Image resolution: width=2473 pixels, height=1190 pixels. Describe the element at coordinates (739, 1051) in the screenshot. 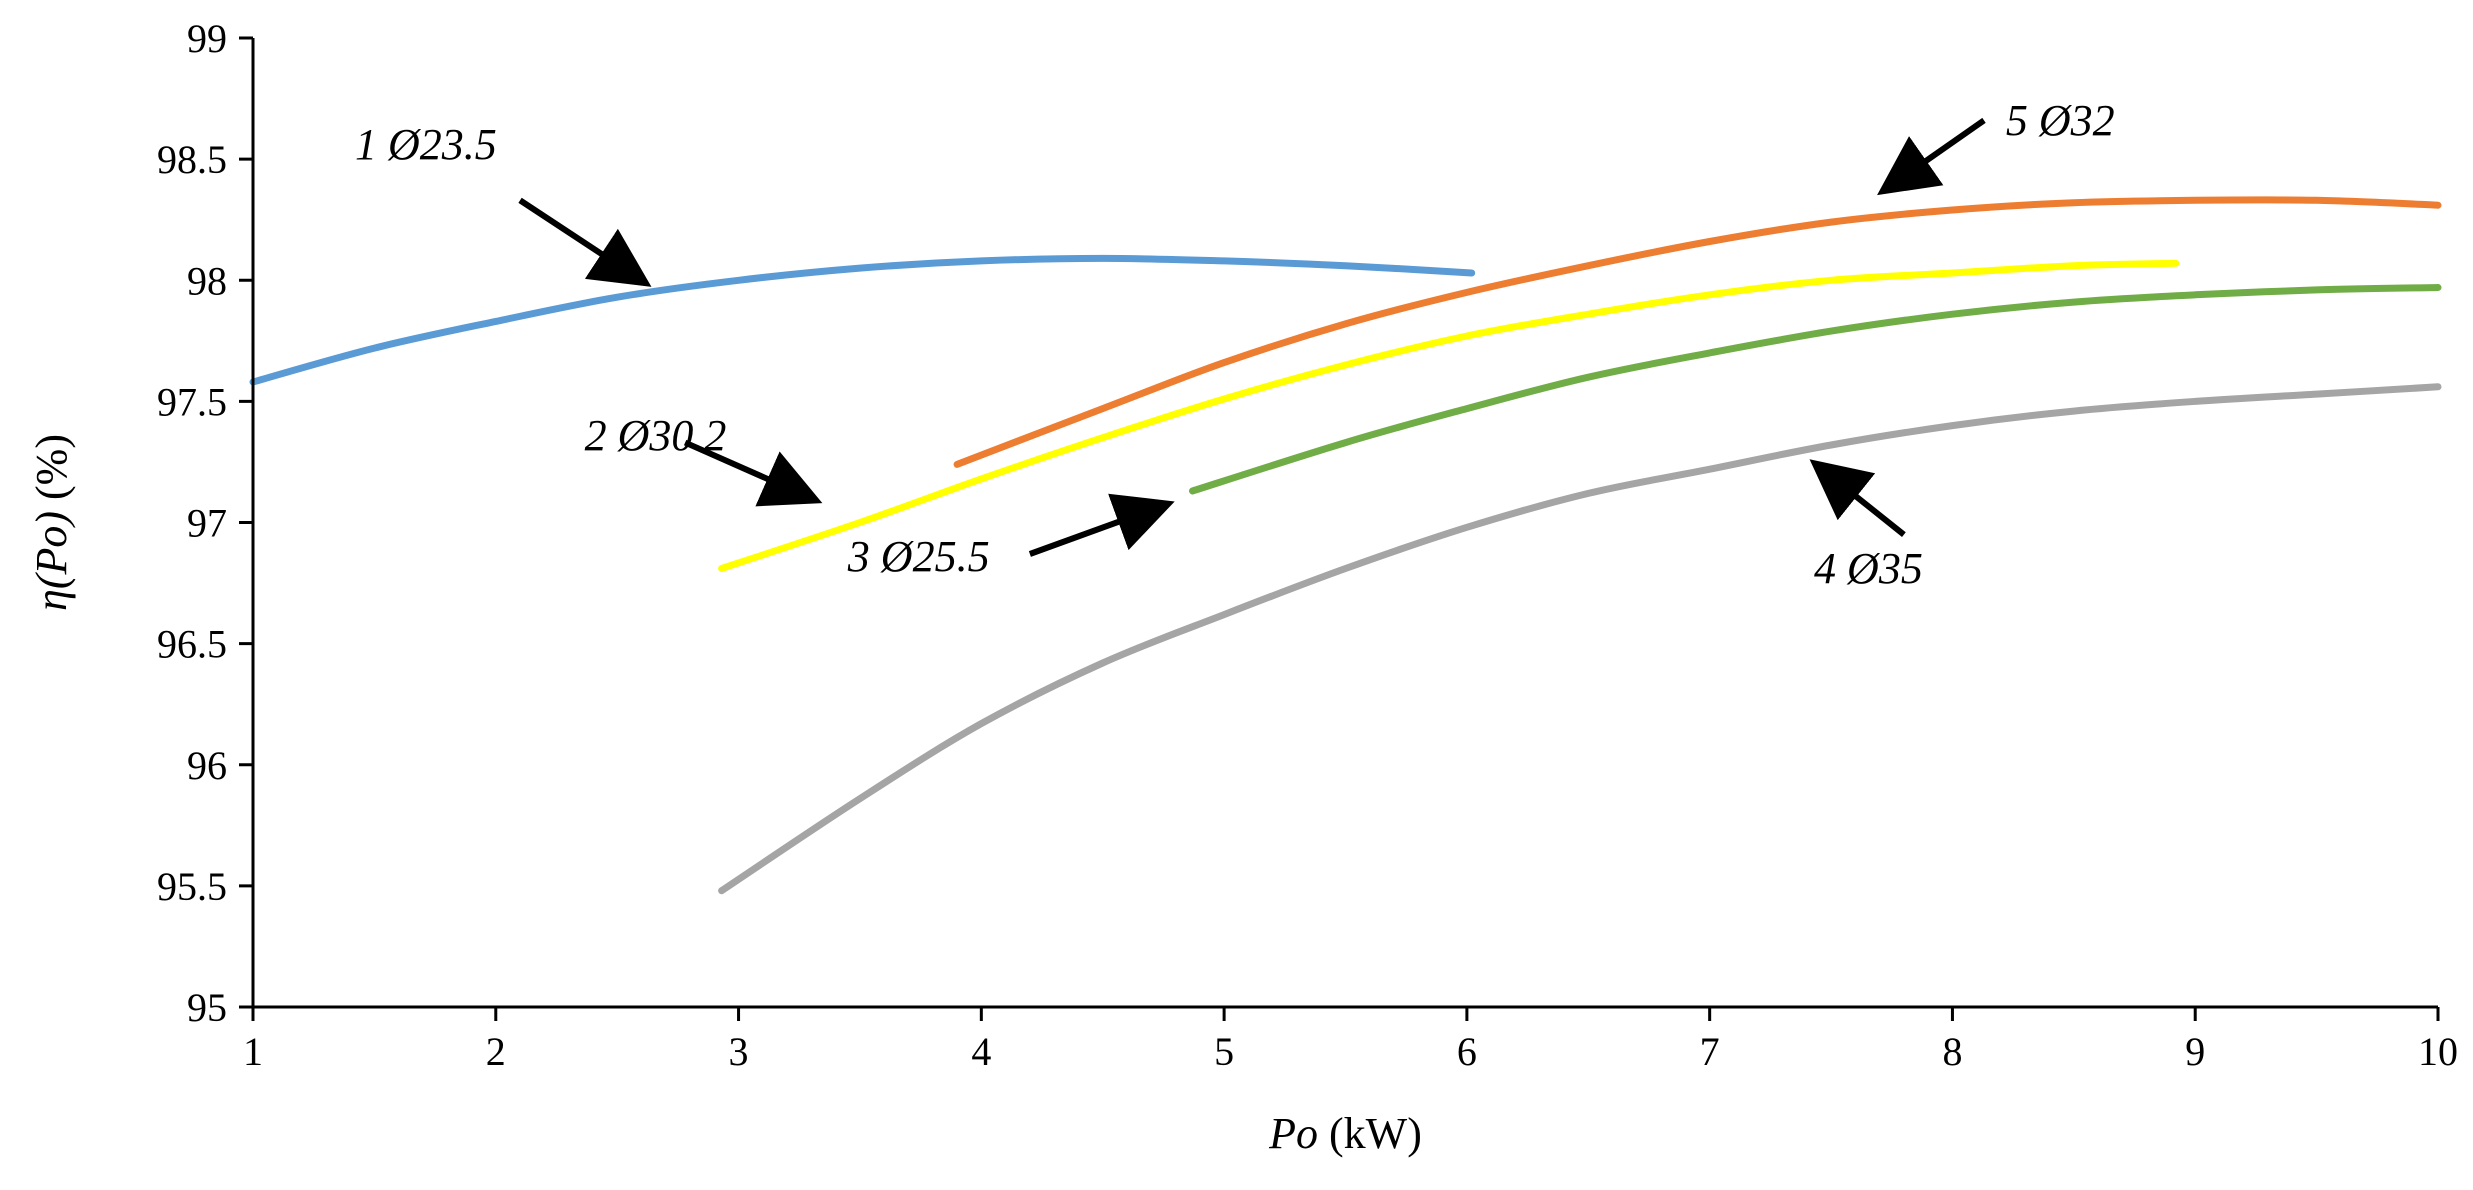

I see `x-tick-label: 3` at that location.